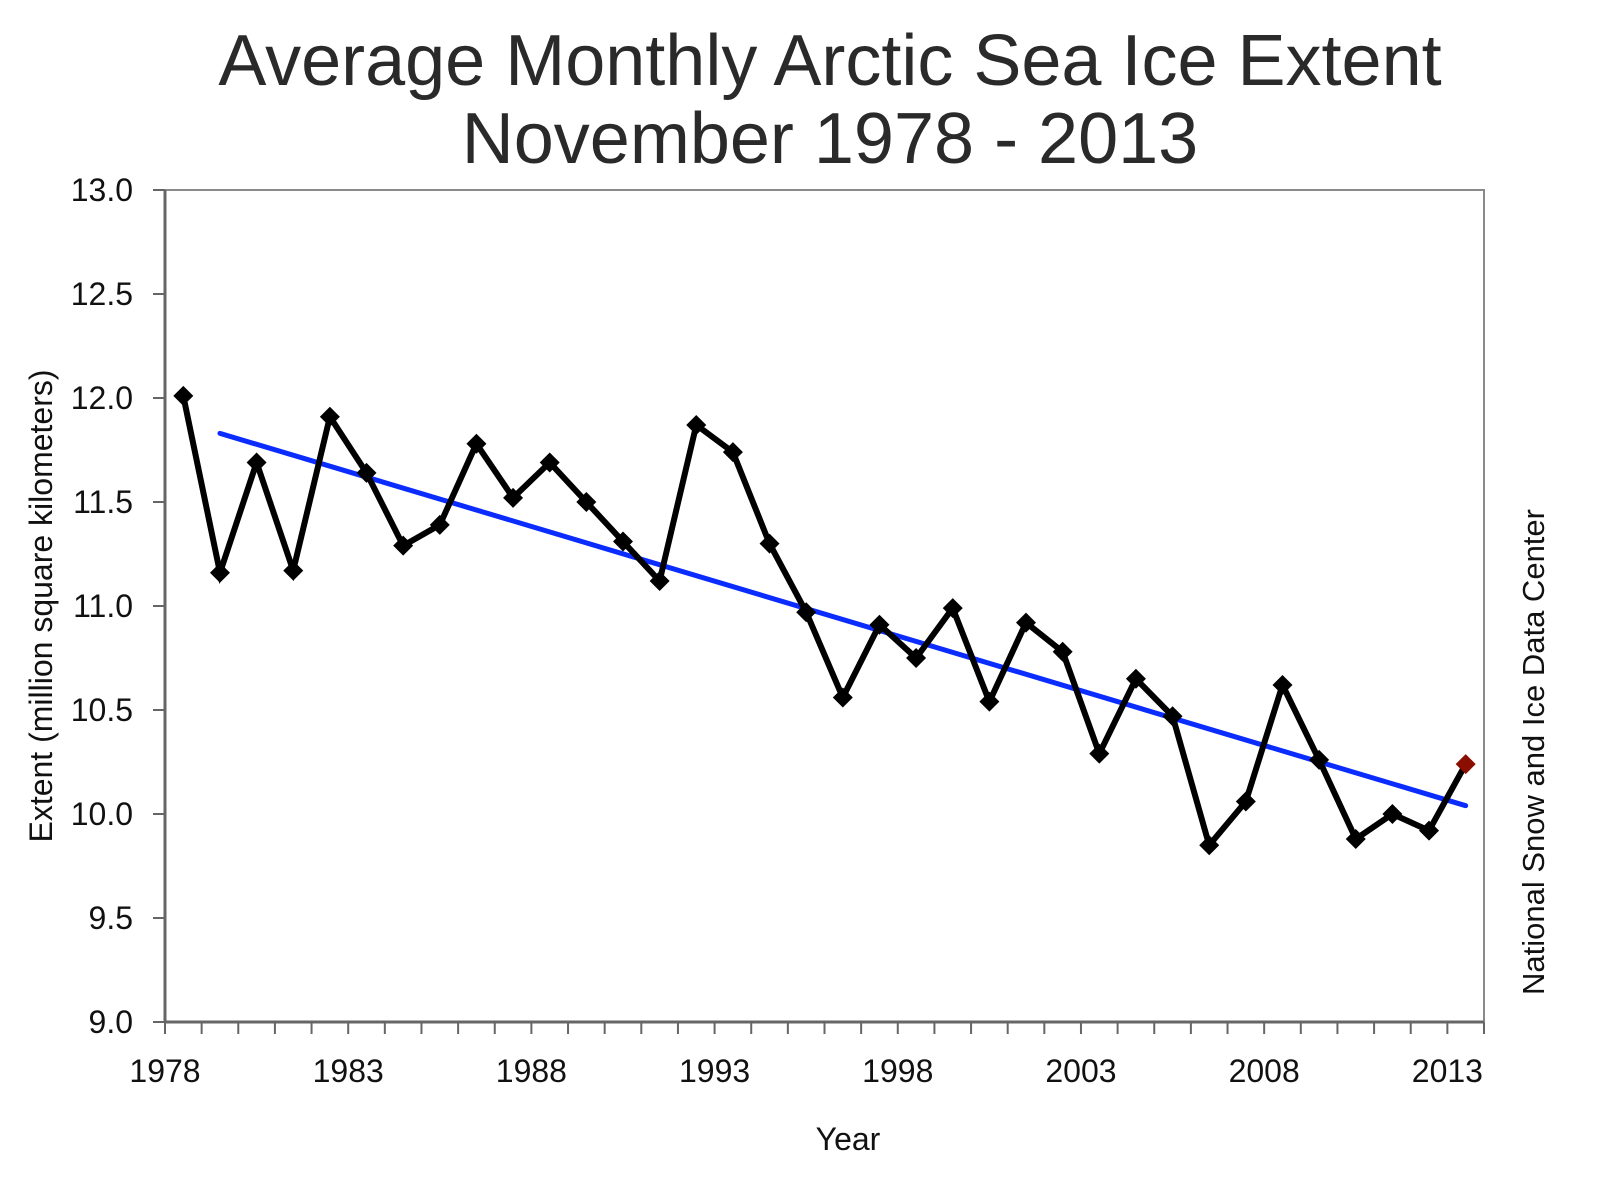  I want to click on credit-label: National Snow and Ice Data Center, so click(1533, 752).